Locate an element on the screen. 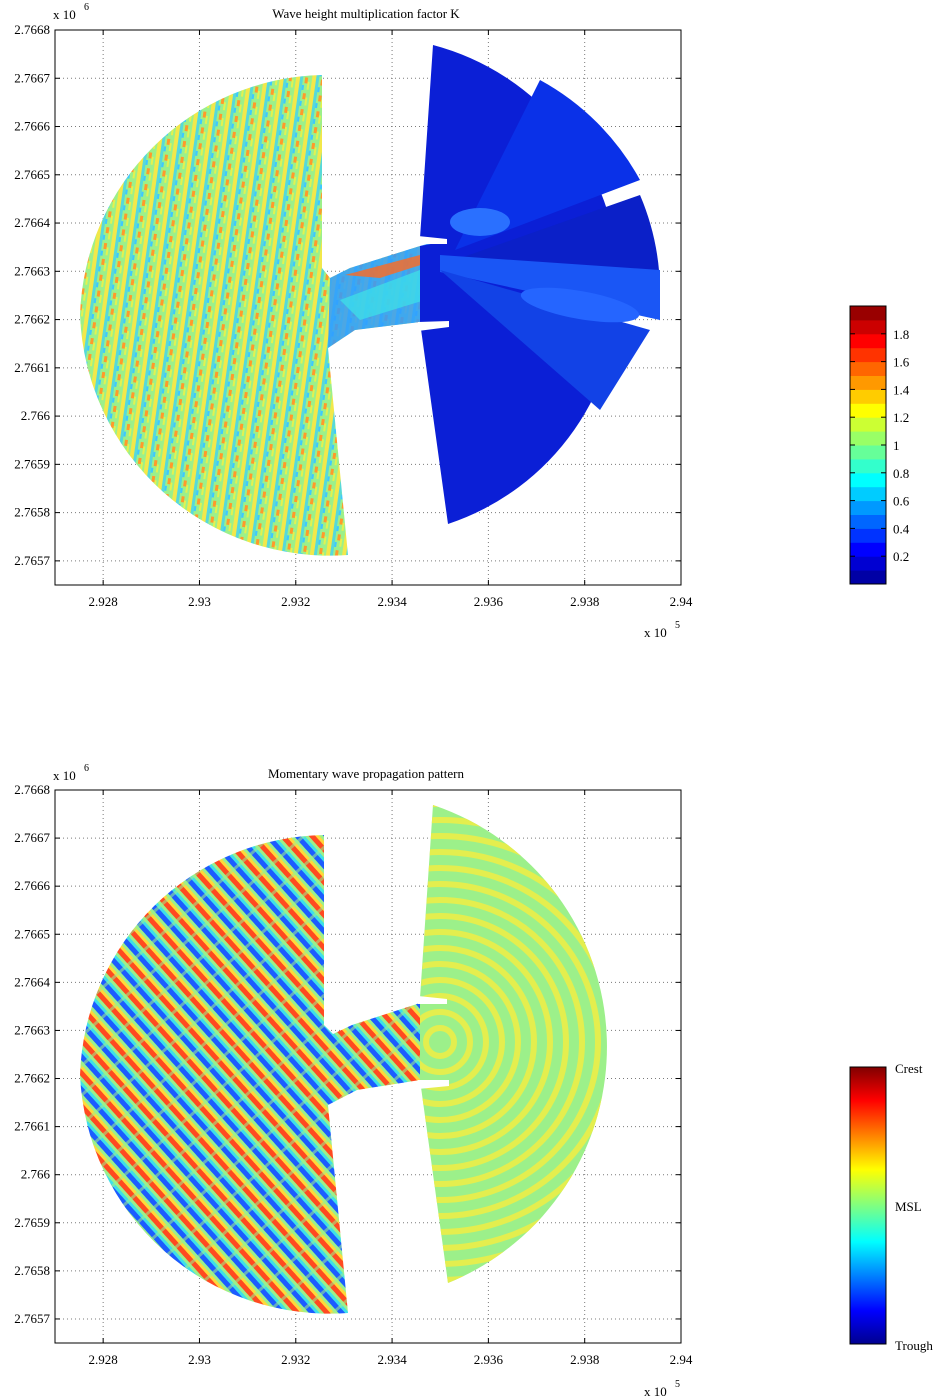  colorbar-label: 1 is located at coordinates (896, 445).